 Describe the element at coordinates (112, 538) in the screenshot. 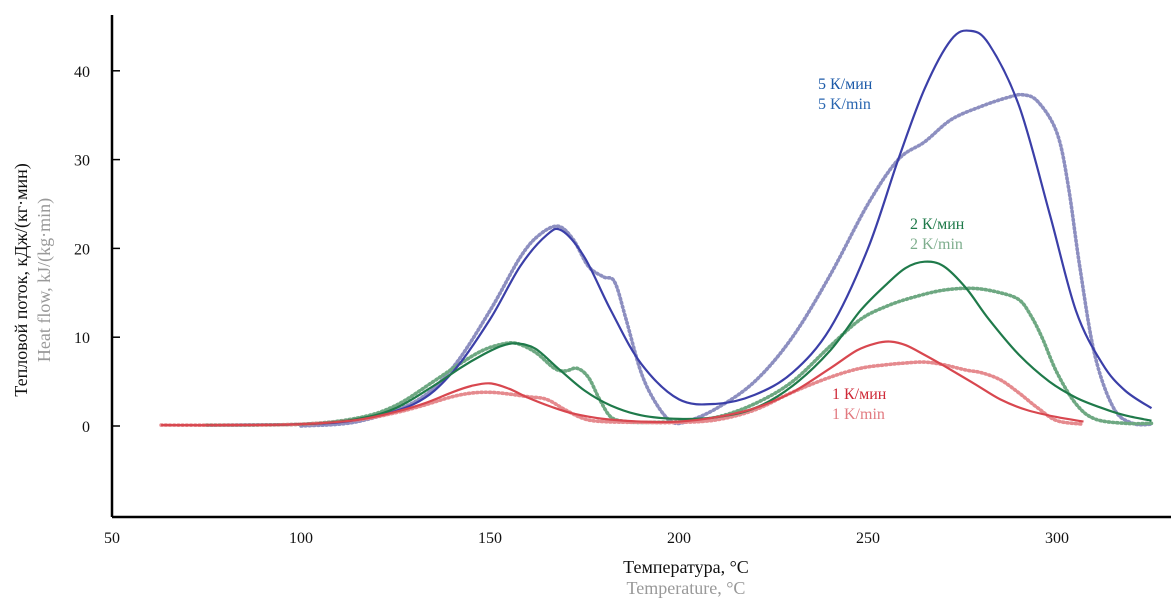

I see `x-tick-label: 50` at that location.